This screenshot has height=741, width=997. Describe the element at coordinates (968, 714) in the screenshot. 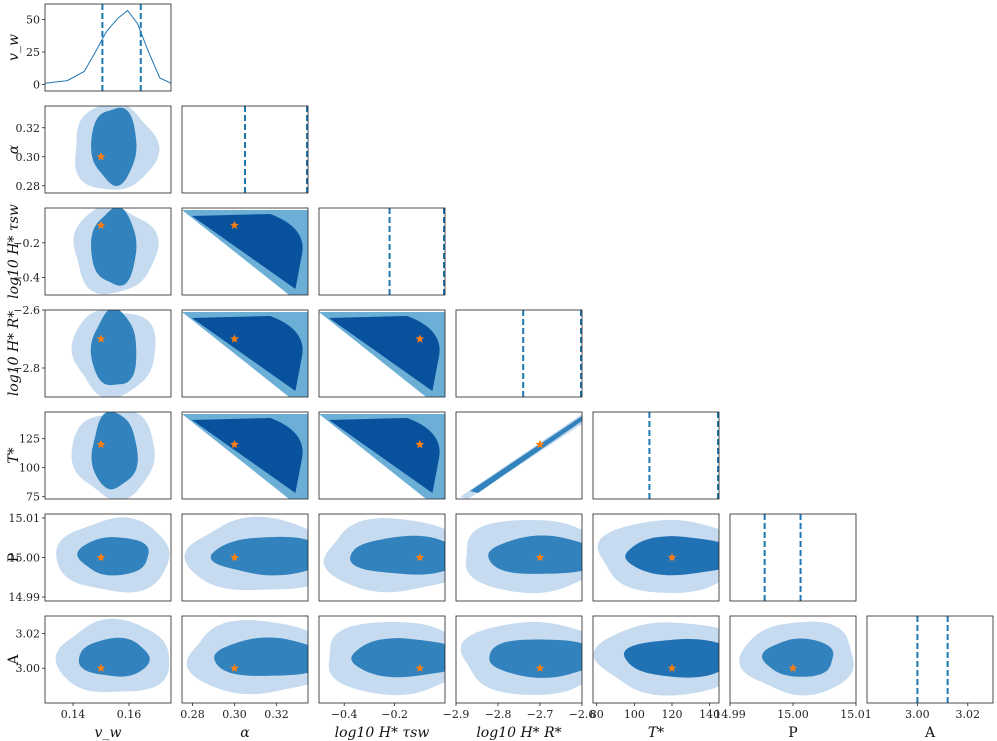

I see `xtick-label: 3.02` at that location.